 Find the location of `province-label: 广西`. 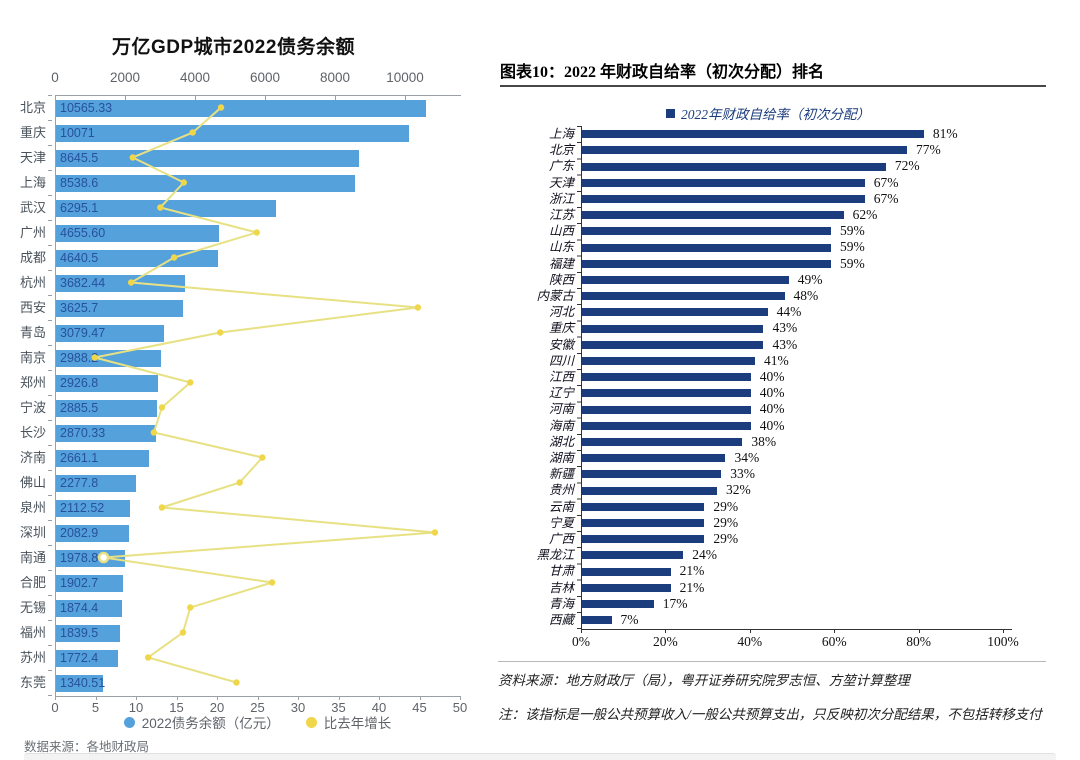

province-label: 广西 is located at coordinates (561, 539).